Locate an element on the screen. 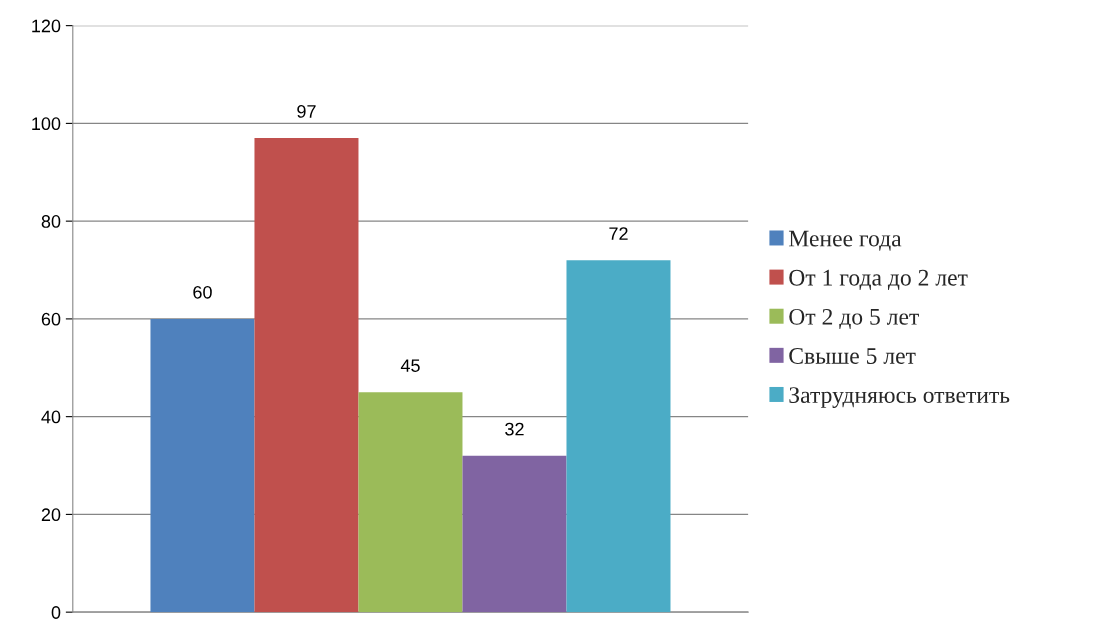  legend-label: От 2 до 5 лет is located at coordinates (854, 319).